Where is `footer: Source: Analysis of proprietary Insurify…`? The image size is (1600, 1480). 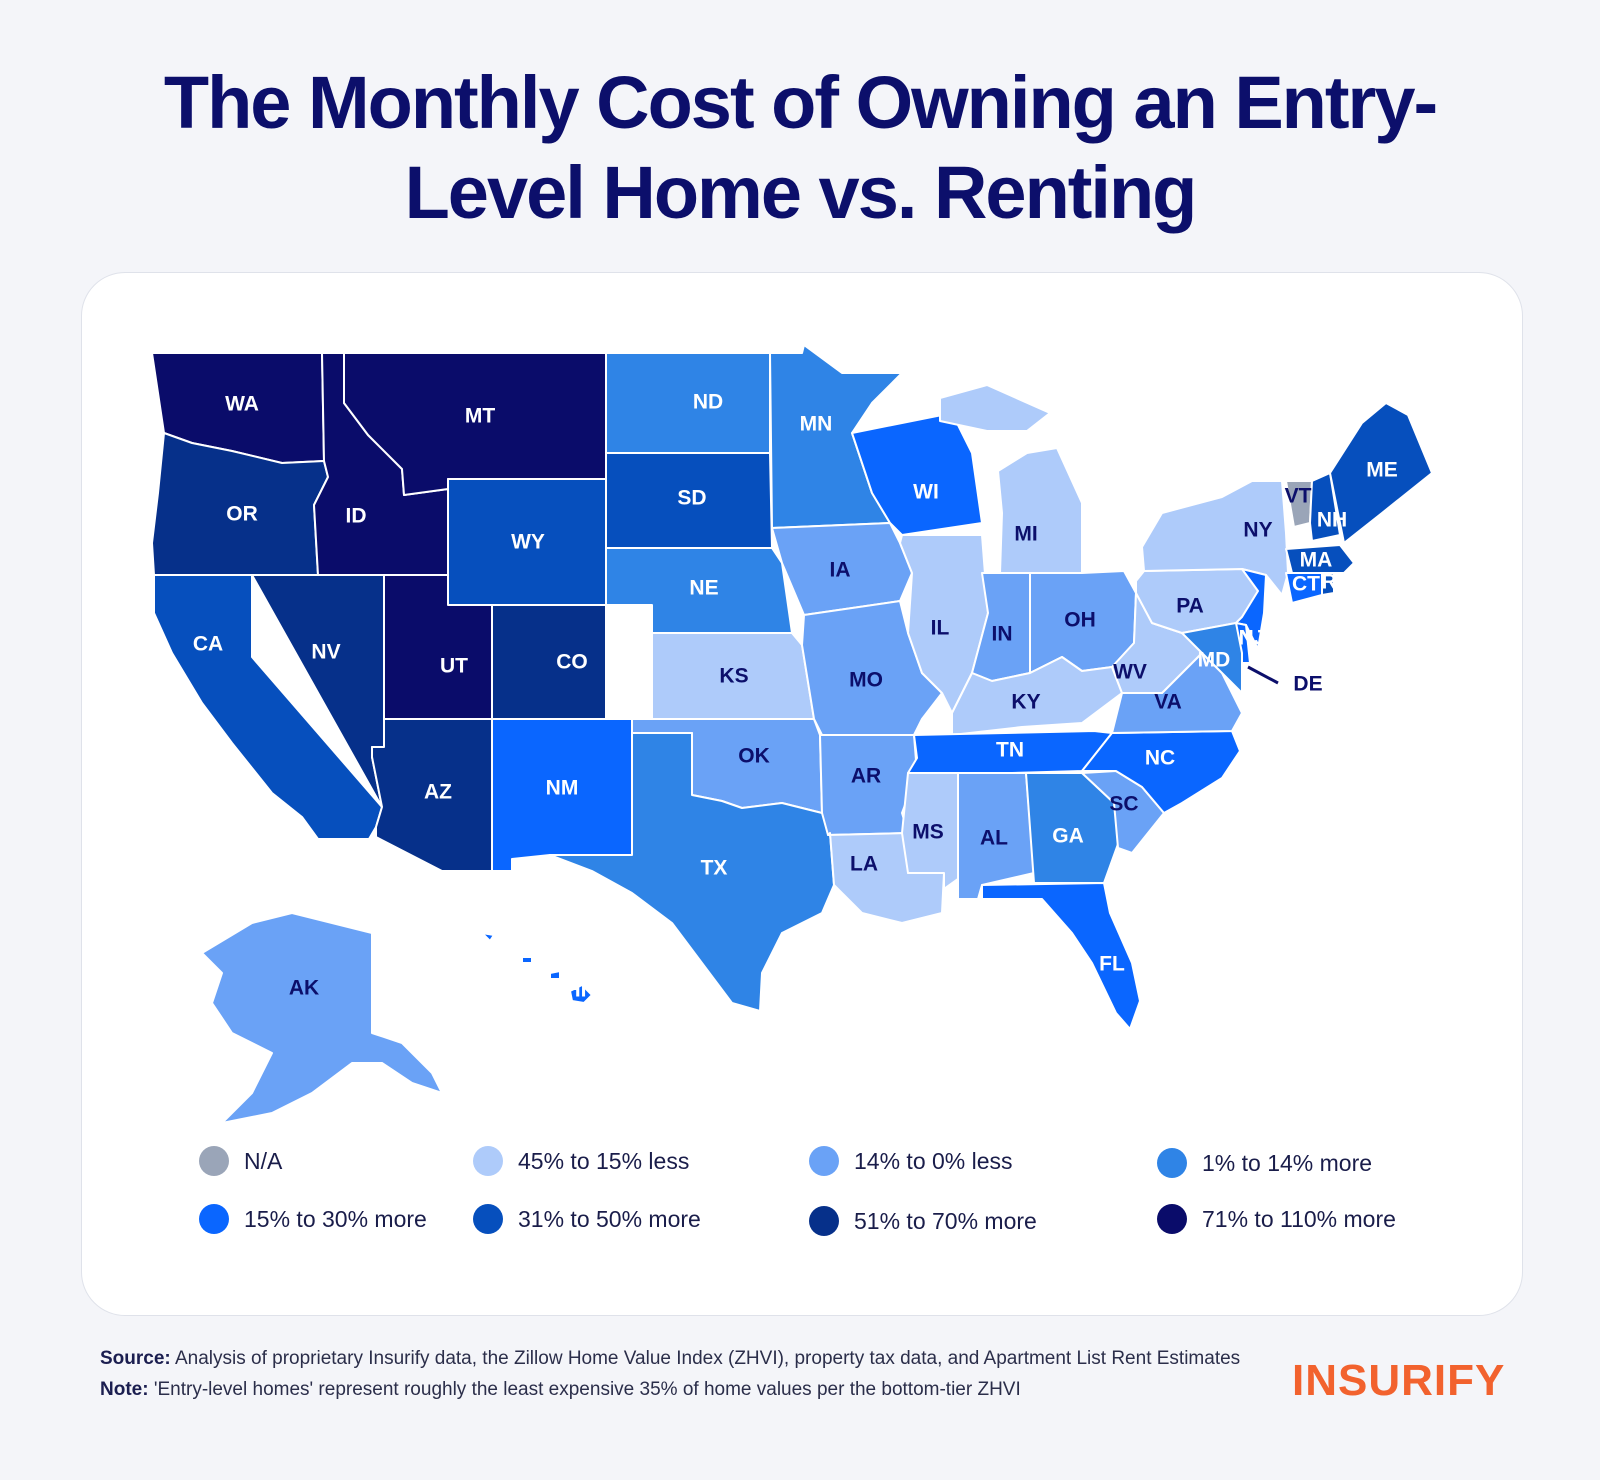
footer: Source: Analysis of proprietary Insurify… is located at coordinates (675, 1374).